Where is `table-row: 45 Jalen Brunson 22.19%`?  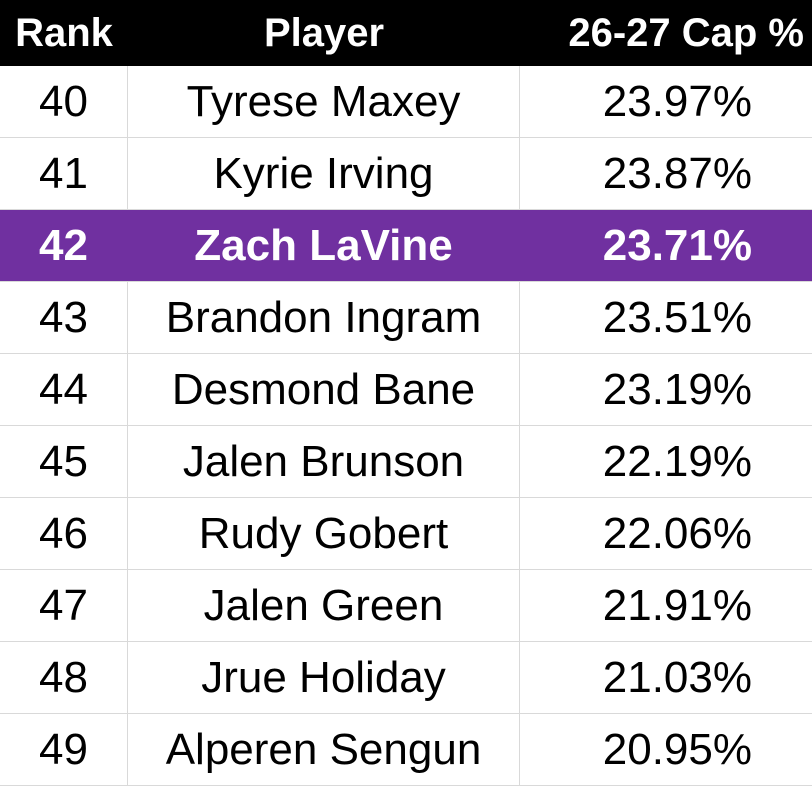 table-row: 45 Jalen Brunson 22.19% is located at coordinates (406, 462).